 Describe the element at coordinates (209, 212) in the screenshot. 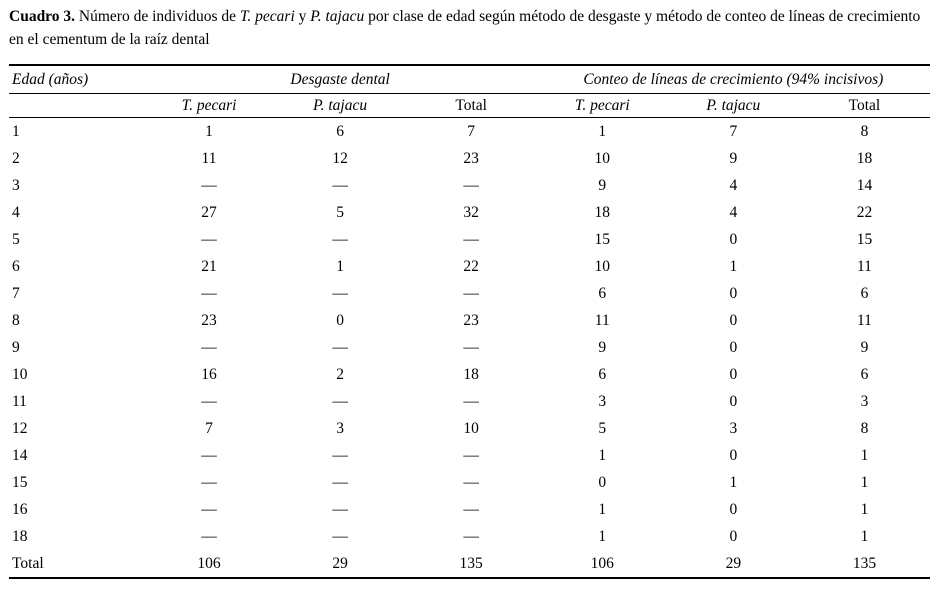

I see `value-cell: 27` at that location.